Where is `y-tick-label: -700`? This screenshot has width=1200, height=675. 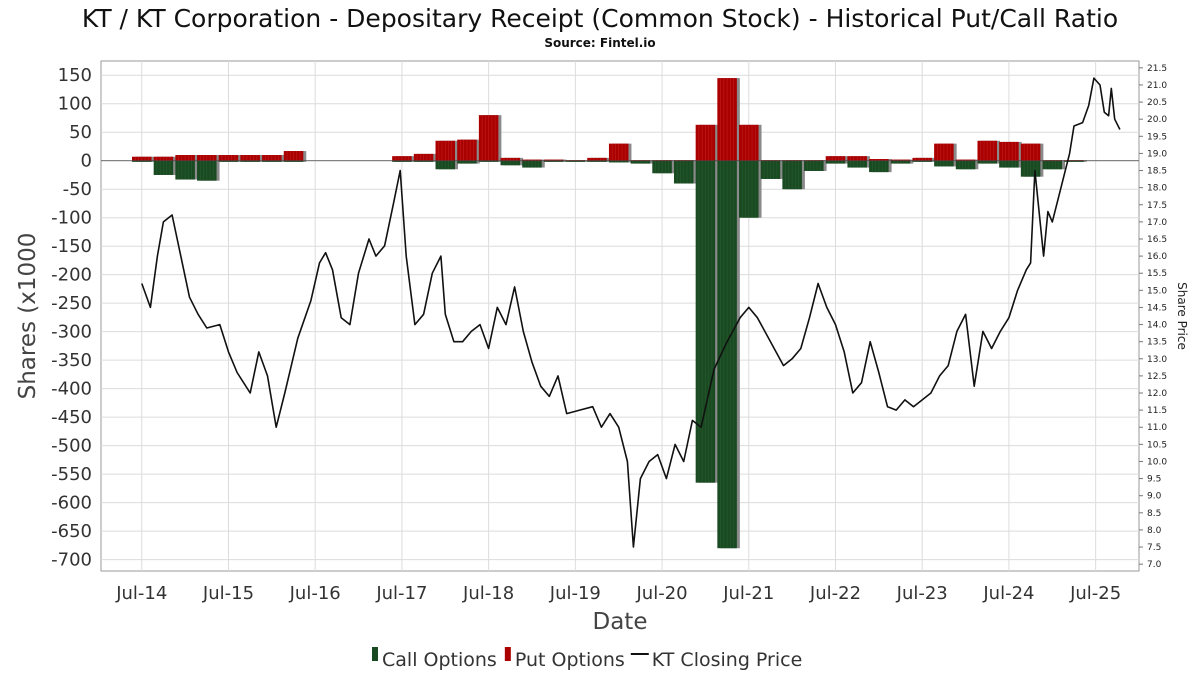 y-tick-label: -700 is located at coordinates (71, 560).